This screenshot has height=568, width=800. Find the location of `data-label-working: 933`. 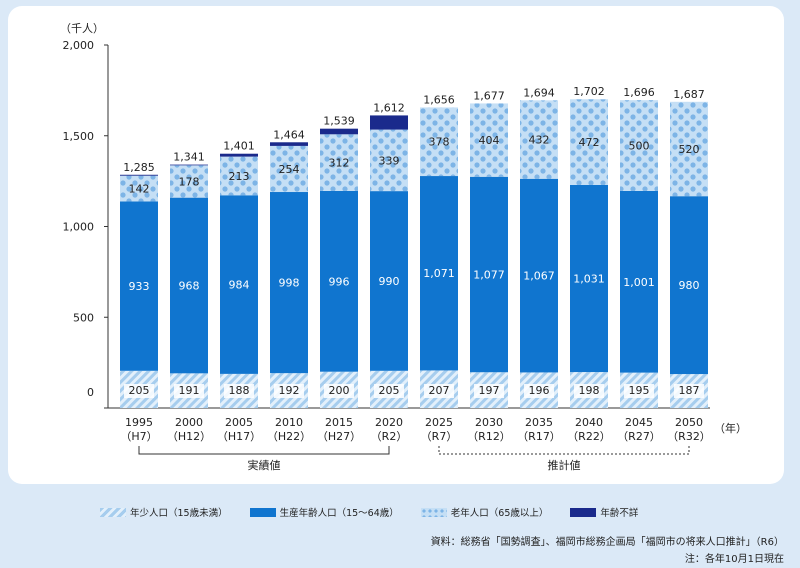

data-label-working: 933 is located at coordinates (139, 286).